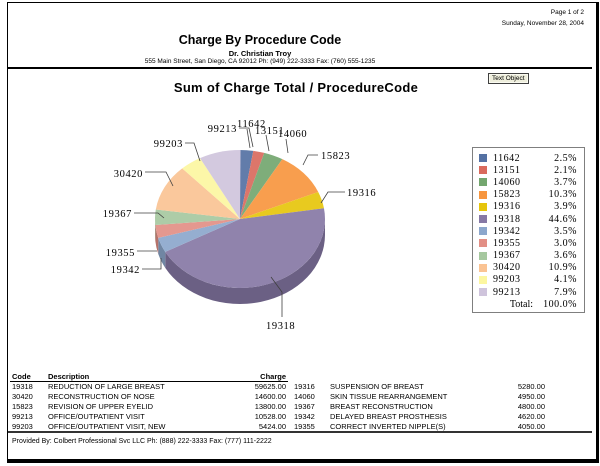 This screenshot has width=600, height=466. What do you see at coordinates (101, 406) in the screenshot?
I see `cell-description: REVISION OF UPPER EYELID` at bounding box center [101, 406].